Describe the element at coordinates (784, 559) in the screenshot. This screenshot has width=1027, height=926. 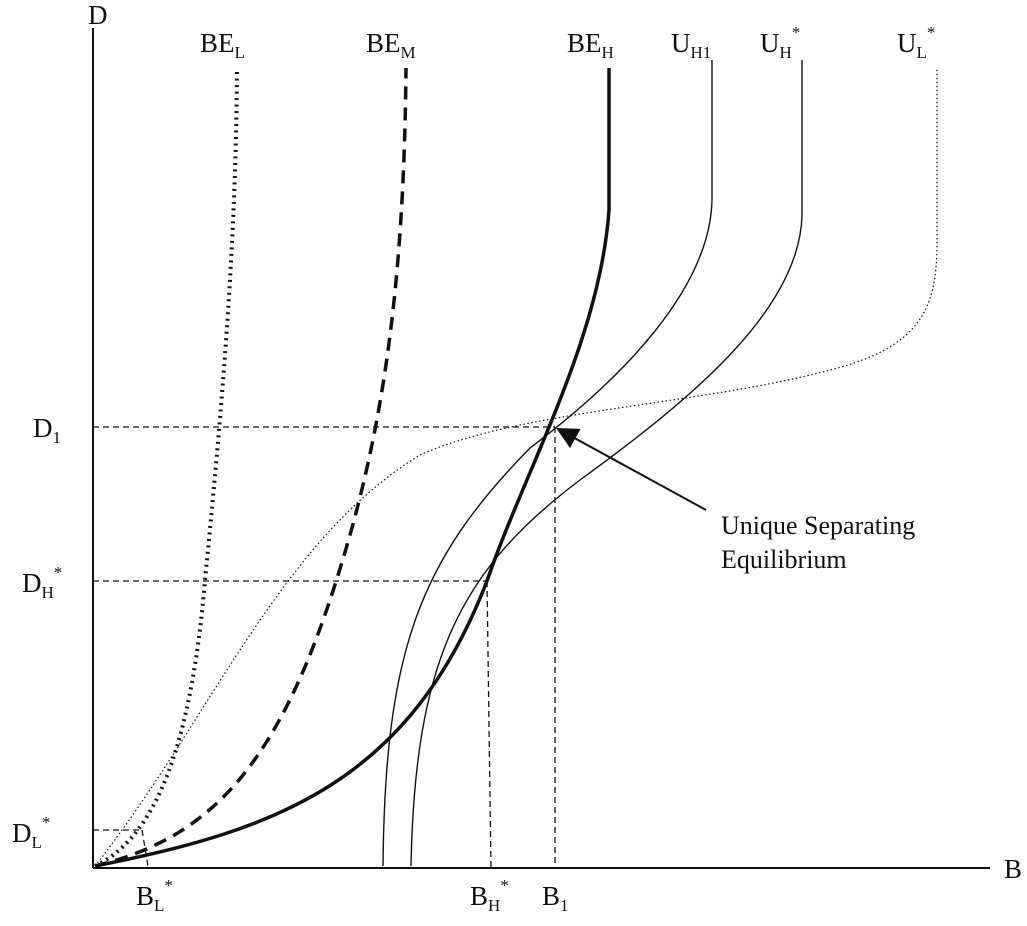
I see `annotation-line-2: Equilibrium` at that location.